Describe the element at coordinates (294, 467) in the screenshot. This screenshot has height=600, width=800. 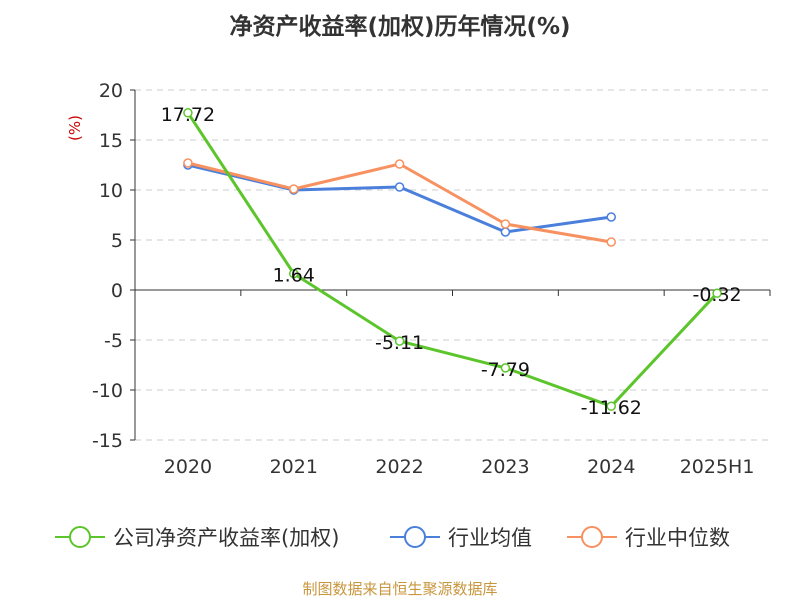
I see `x-tick-label: 2021` at that location.